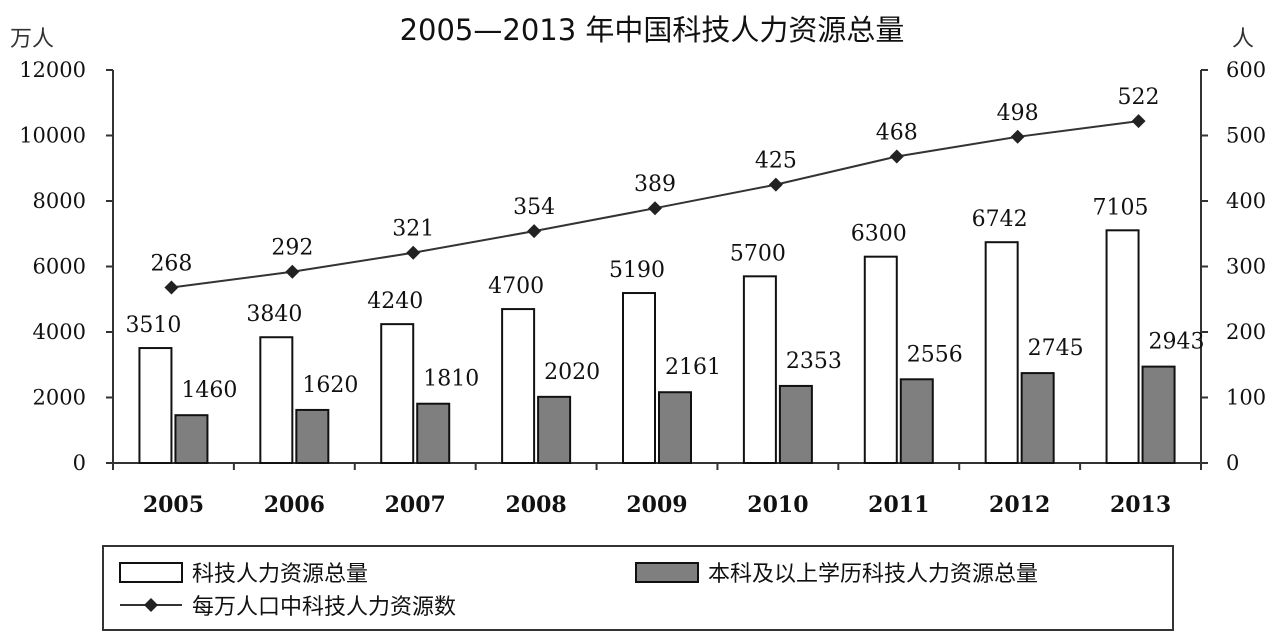 The image size is (1278, 641). I want to click on bar-label-series-1: 7105, so click(1121, 207).